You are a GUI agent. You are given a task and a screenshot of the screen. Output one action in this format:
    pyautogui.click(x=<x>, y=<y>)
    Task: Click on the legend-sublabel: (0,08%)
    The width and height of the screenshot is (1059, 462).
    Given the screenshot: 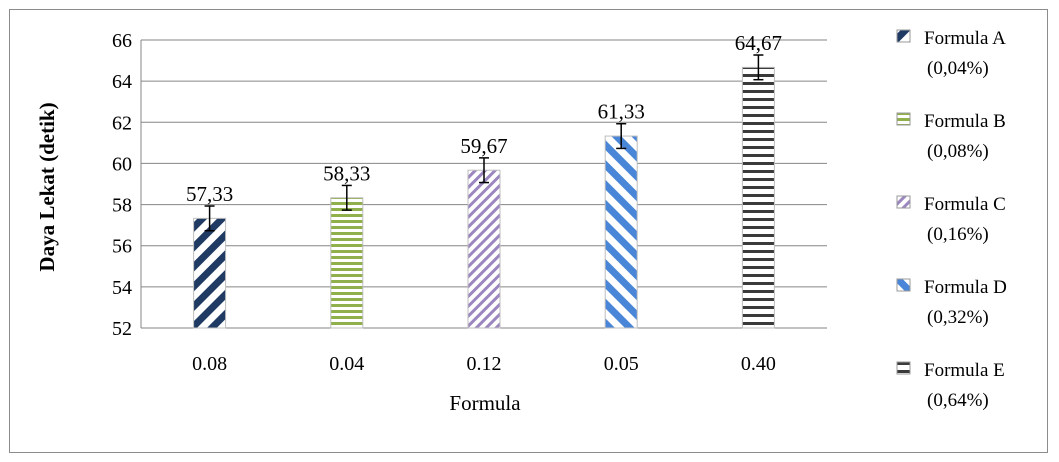 What is the action you would take?
    pyautogui.click(x=958, y=151)
    